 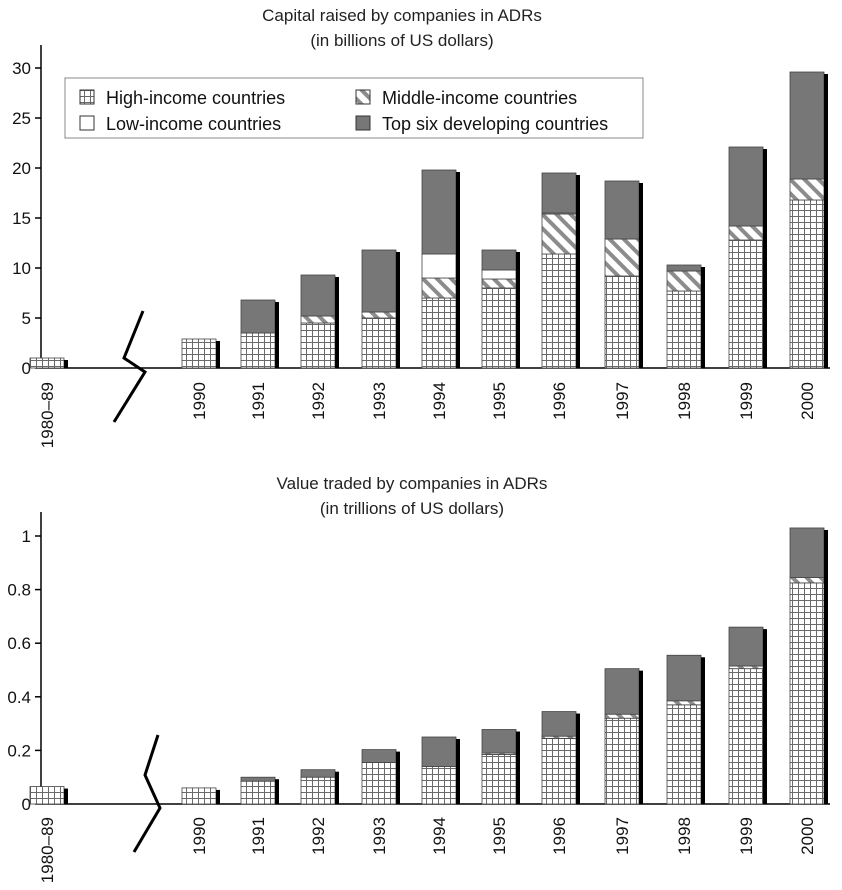 What do you see at coordinates (746, 401) in the screenshot?
I see `chart1-xtick-label: 1999` at bounding box center [746, 401].